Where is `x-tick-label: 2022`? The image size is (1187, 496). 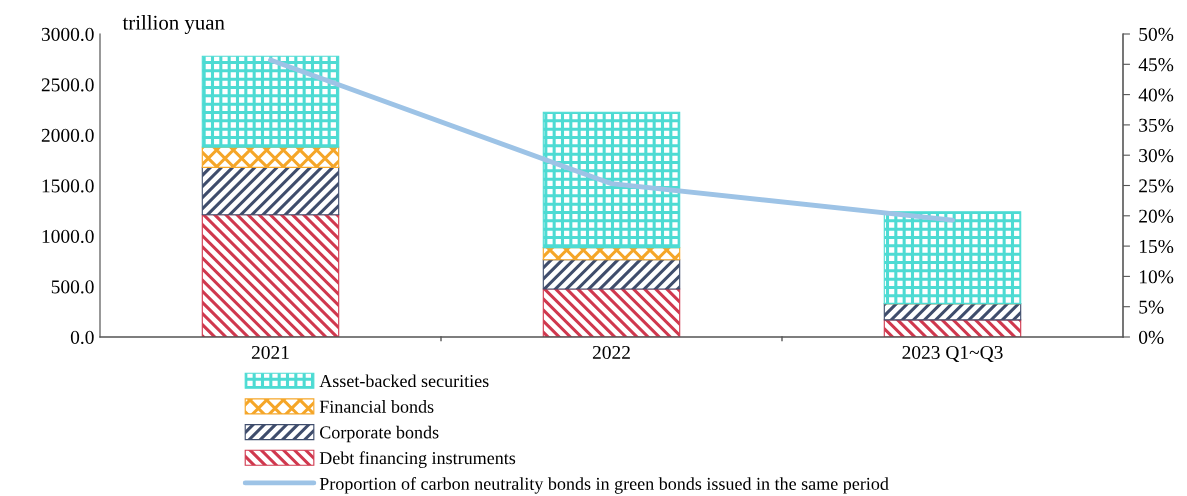 x-tick-label: 2022 is located at coordinates (611, 352).